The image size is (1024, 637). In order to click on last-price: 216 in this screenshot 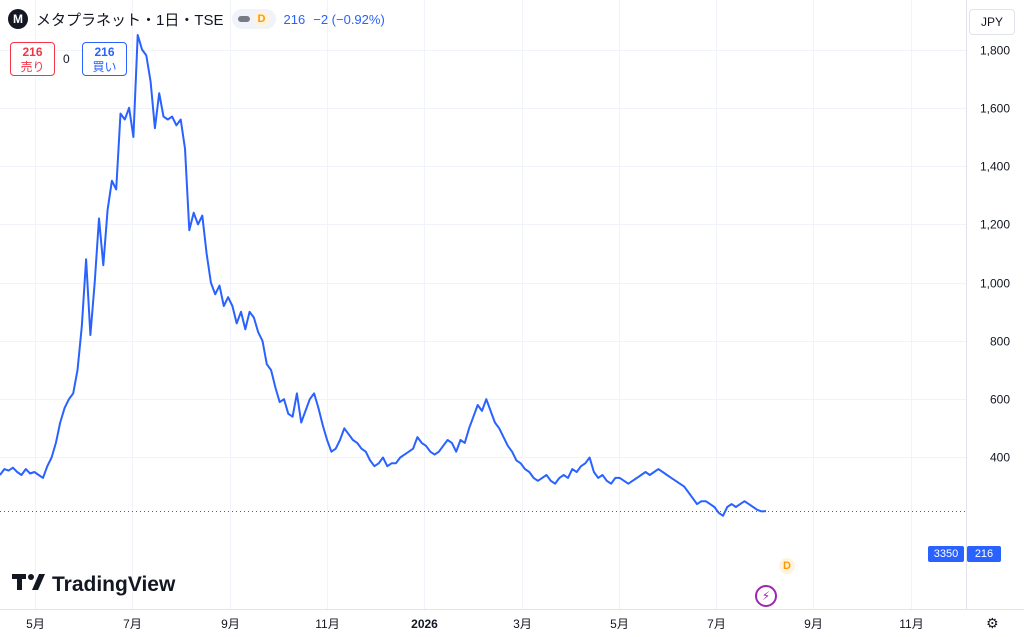, I will do `click(294, 19)`.